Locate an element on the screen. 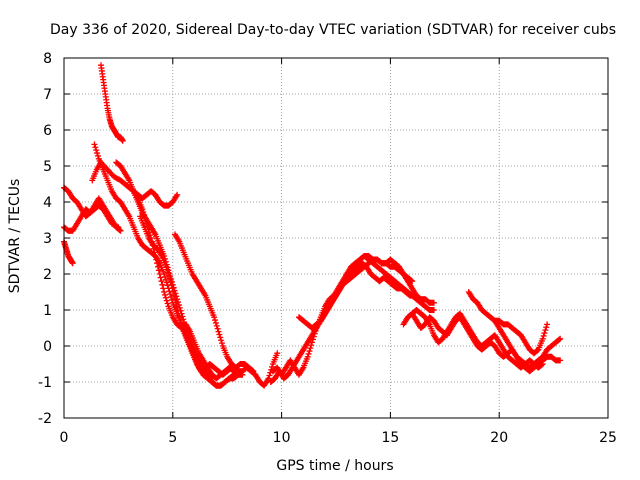  y-tick-label: 1 is located at coordinates (47, 311).